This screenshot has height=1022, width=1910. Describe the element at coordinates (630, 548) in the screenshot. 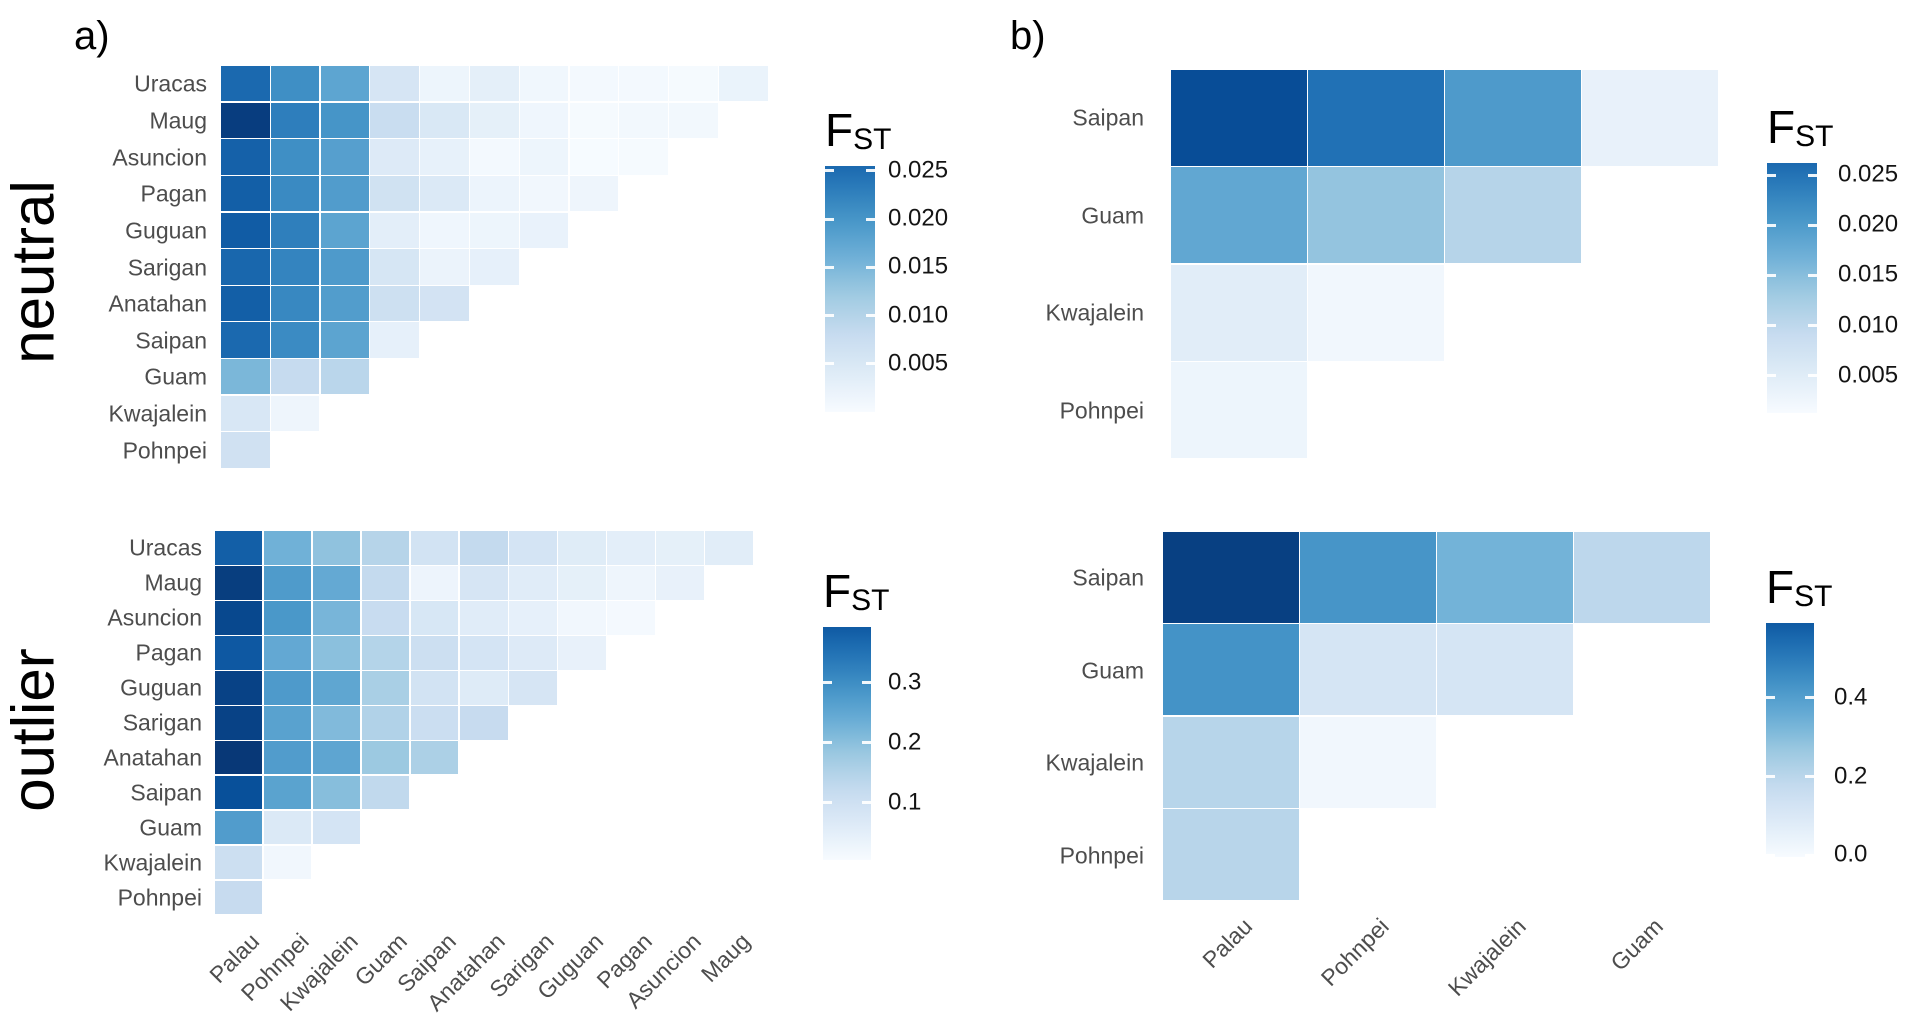

I see `heatmap-cell-a_outlier-Uracas-Pagan` at that location.